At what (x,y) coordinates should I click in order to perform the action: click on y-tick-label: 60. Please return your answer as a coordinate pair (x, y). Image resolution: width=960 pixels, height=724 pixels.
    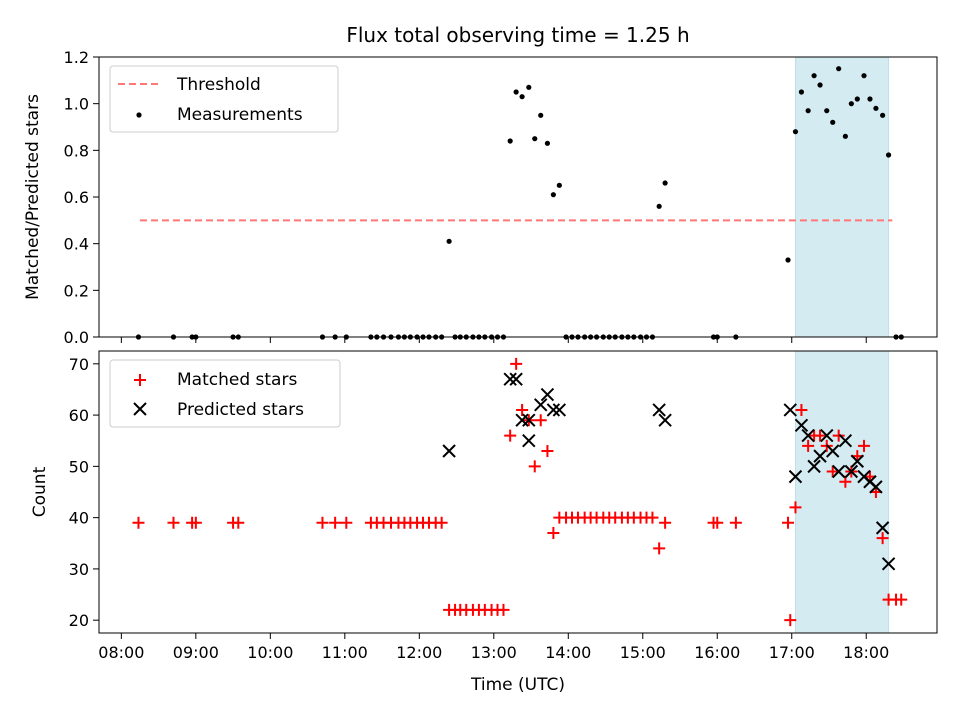
    Looking at the image, I should click on (79, 415).